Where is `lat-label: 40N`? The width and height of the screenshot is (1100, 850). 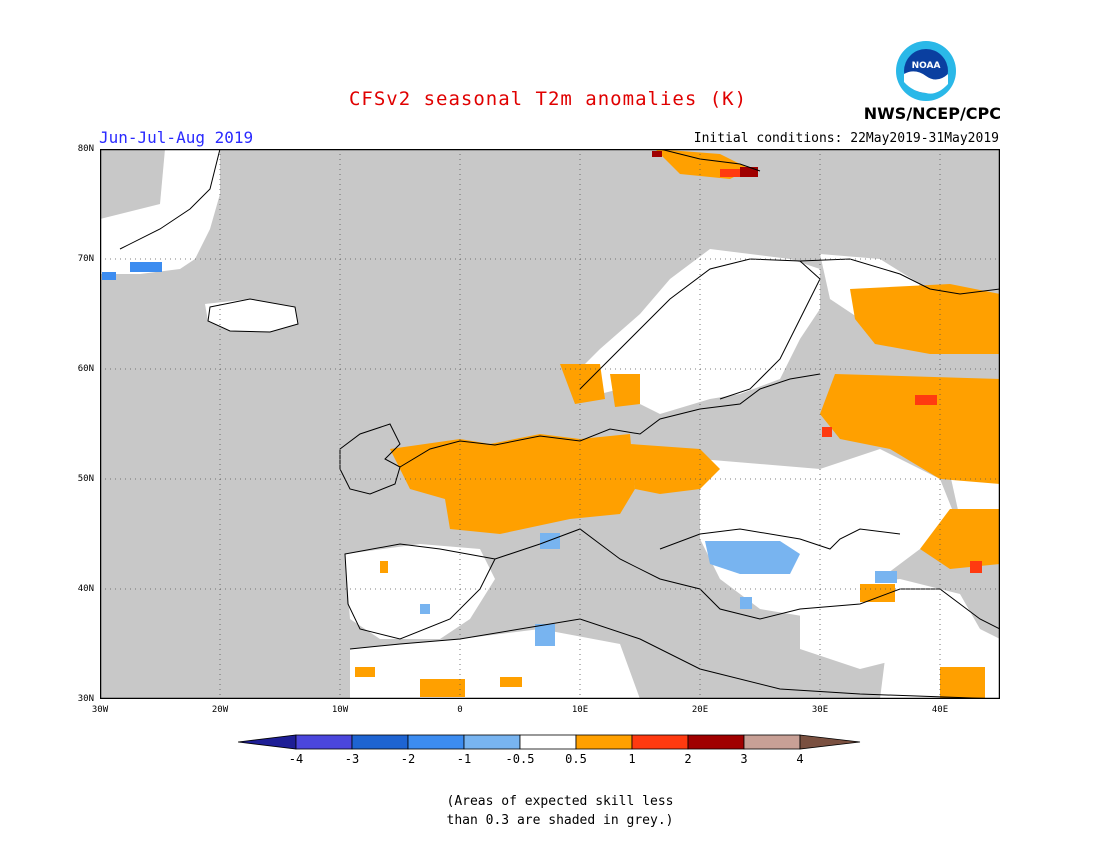 lat-label: 40N is located at coordinates (85, 589).